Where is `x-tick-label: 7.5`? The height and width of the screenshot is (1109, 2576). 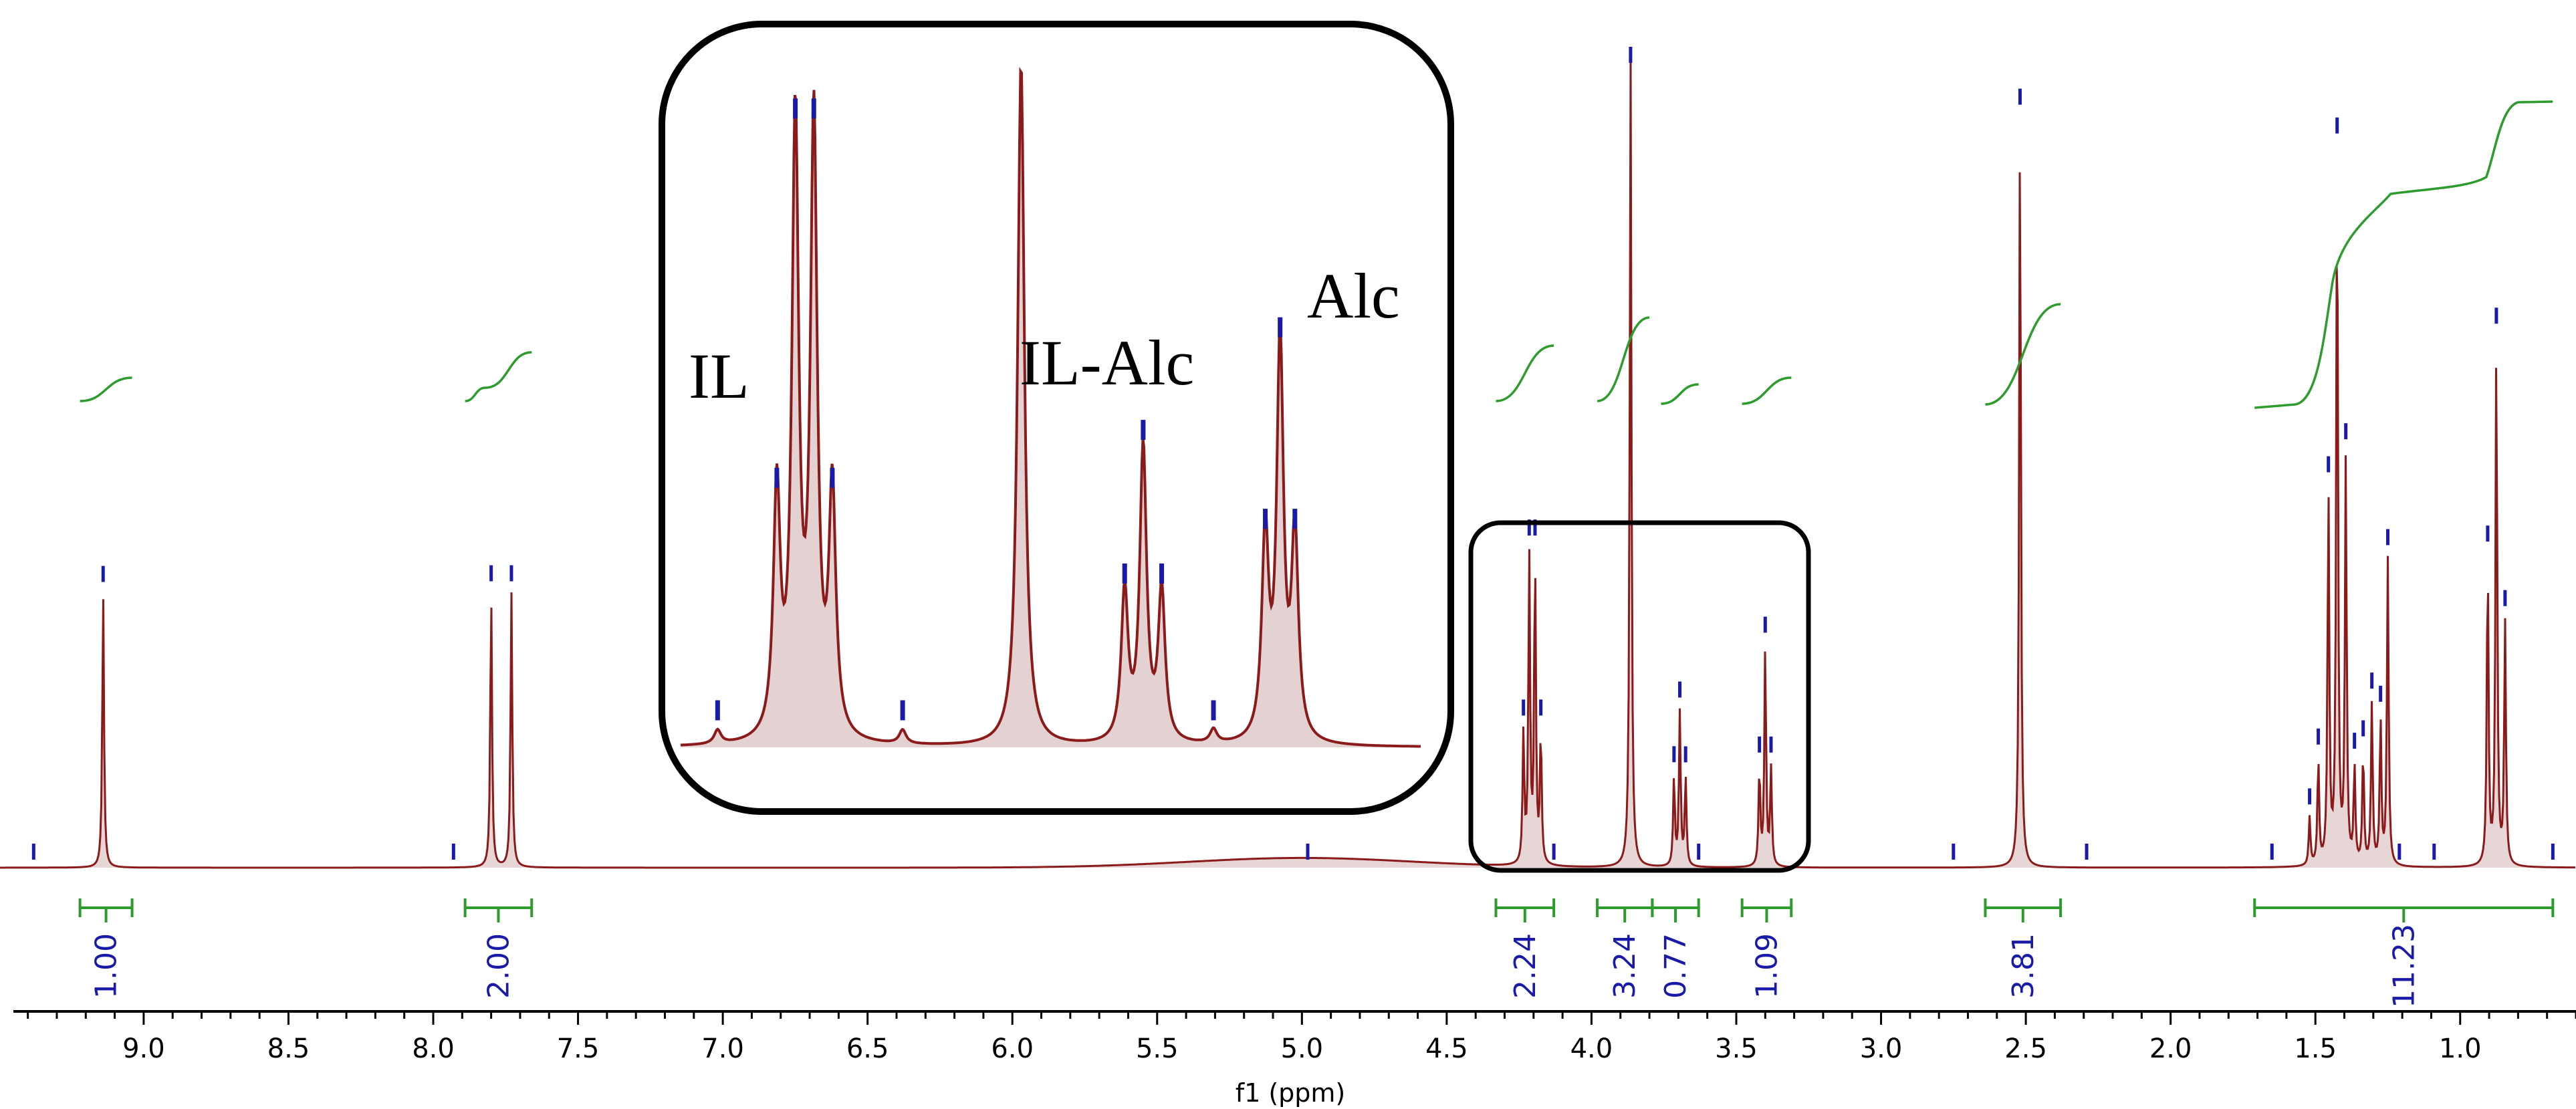 x-tick-label: 7.5 is located at coordinates (578, 1048).